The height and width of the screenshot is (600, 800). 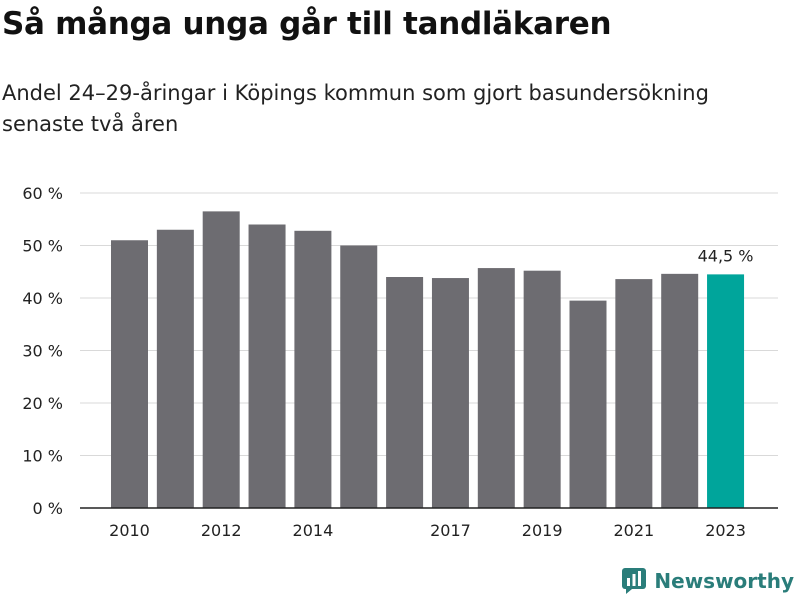 I want to click on x-tick-label: 2019, so click(x=542, y=530).